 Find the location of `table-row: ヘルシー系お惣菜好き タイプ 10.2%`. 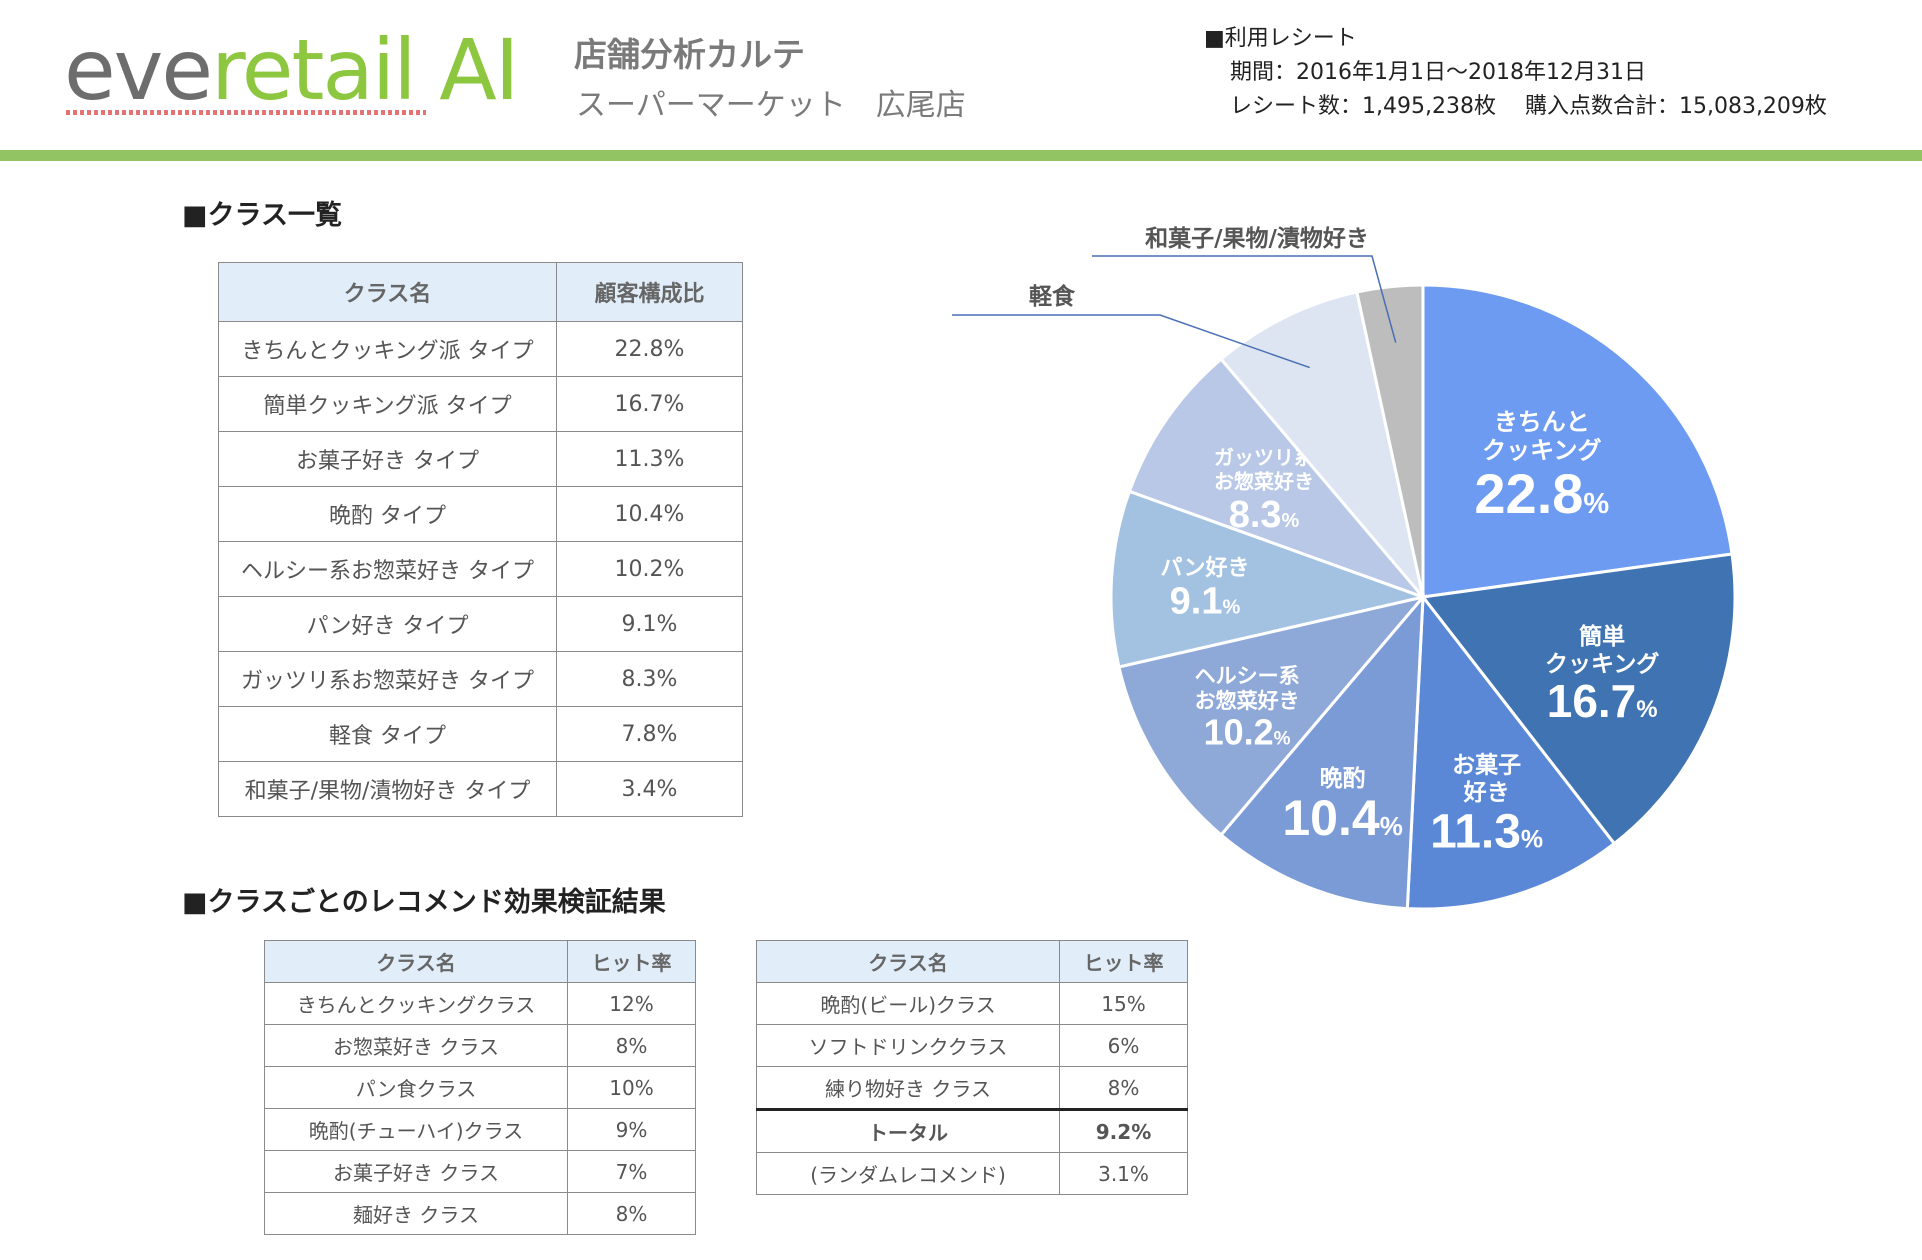

table-row: ヘルシー系お惣菜好き タイプ 10.2% is located at coordinates (480, 569).